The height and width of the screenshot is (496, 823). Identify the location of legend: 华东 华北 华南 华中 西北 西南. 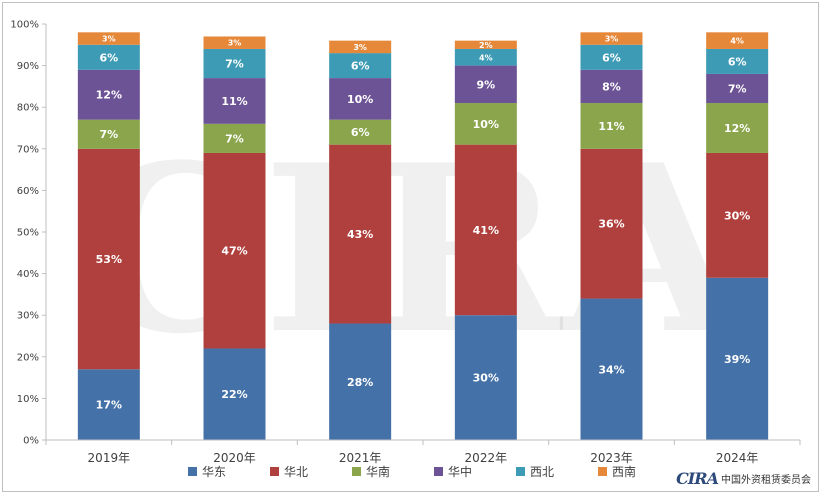
(412, 471).